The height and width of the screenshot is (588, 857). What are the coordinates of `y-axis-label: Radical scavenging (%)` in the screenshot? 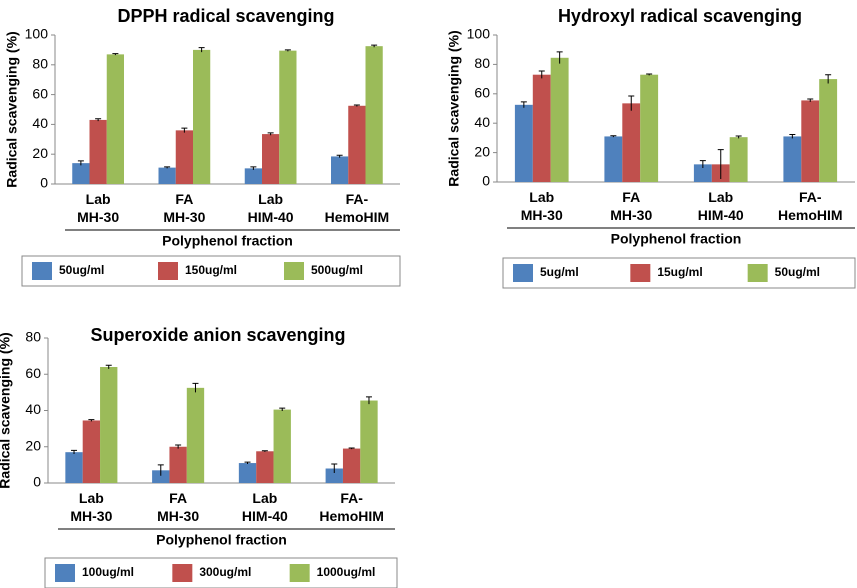 It's located at (6, 410).